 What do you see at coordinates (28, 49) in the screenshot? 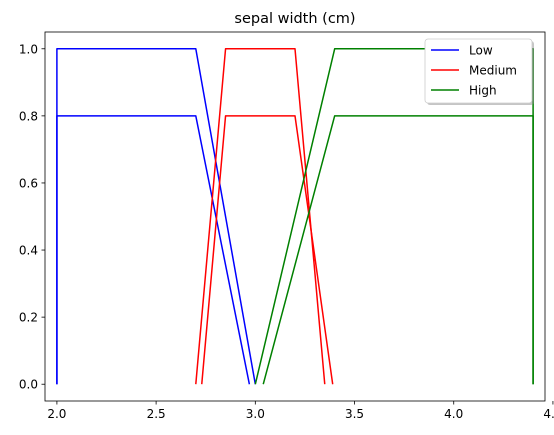
I see `y-tick-label: 1.0` at bounding box center [28, 49].